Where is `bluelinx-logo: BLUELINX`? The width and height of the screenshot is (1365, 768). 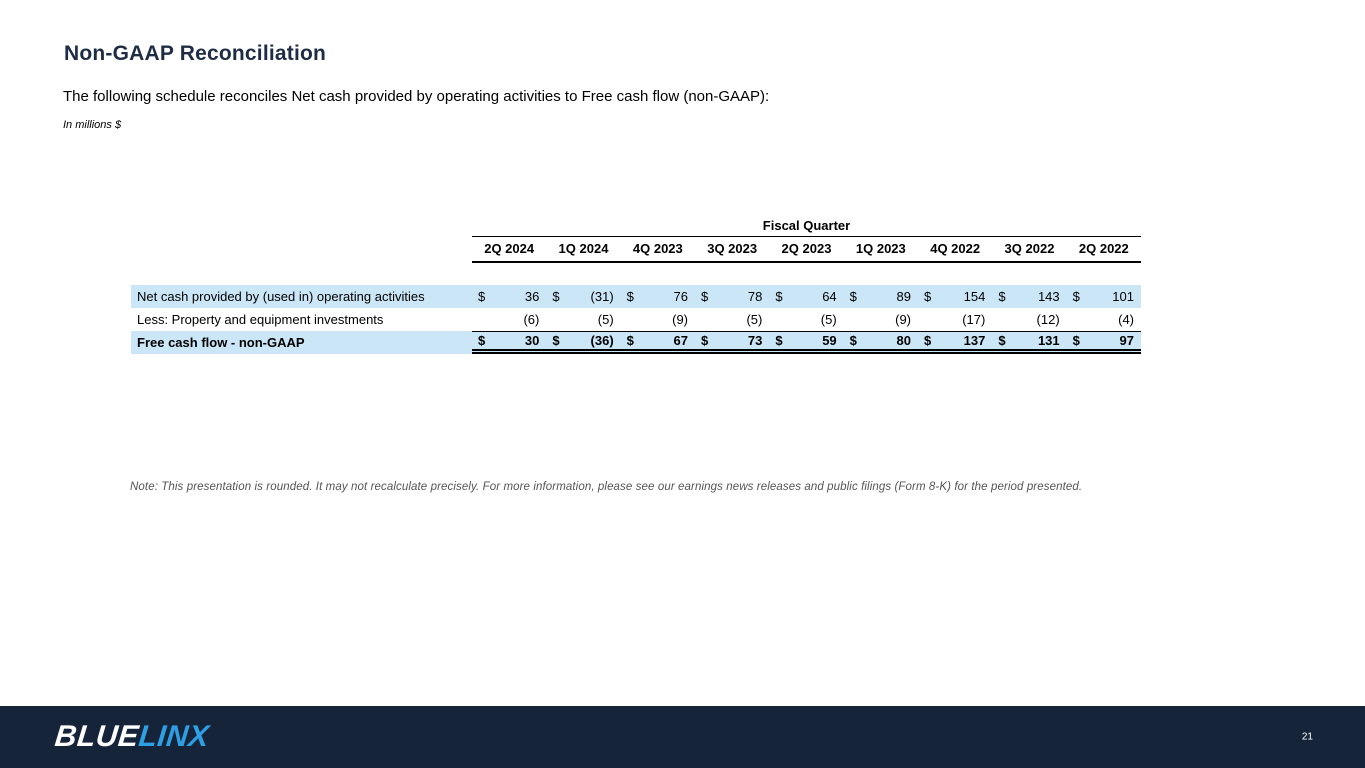 bluelinx-logo: BLUELINX is located at coordinates (132, 737).